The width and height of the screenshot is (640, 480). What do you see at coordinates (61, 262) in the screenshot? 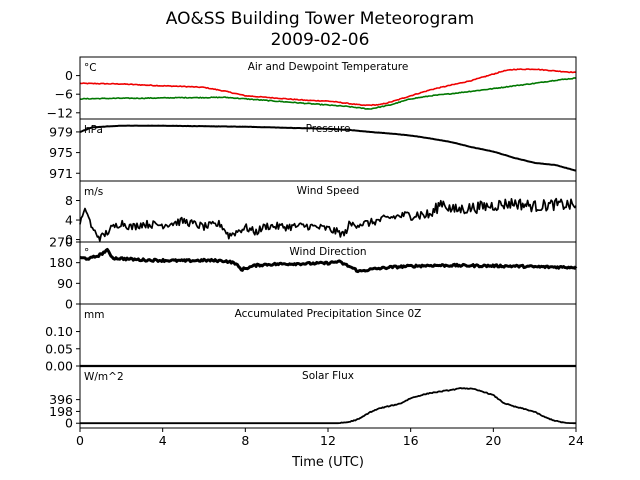
I see `wind-direction-ytick-label: 180` at bounding box center [61, 262].